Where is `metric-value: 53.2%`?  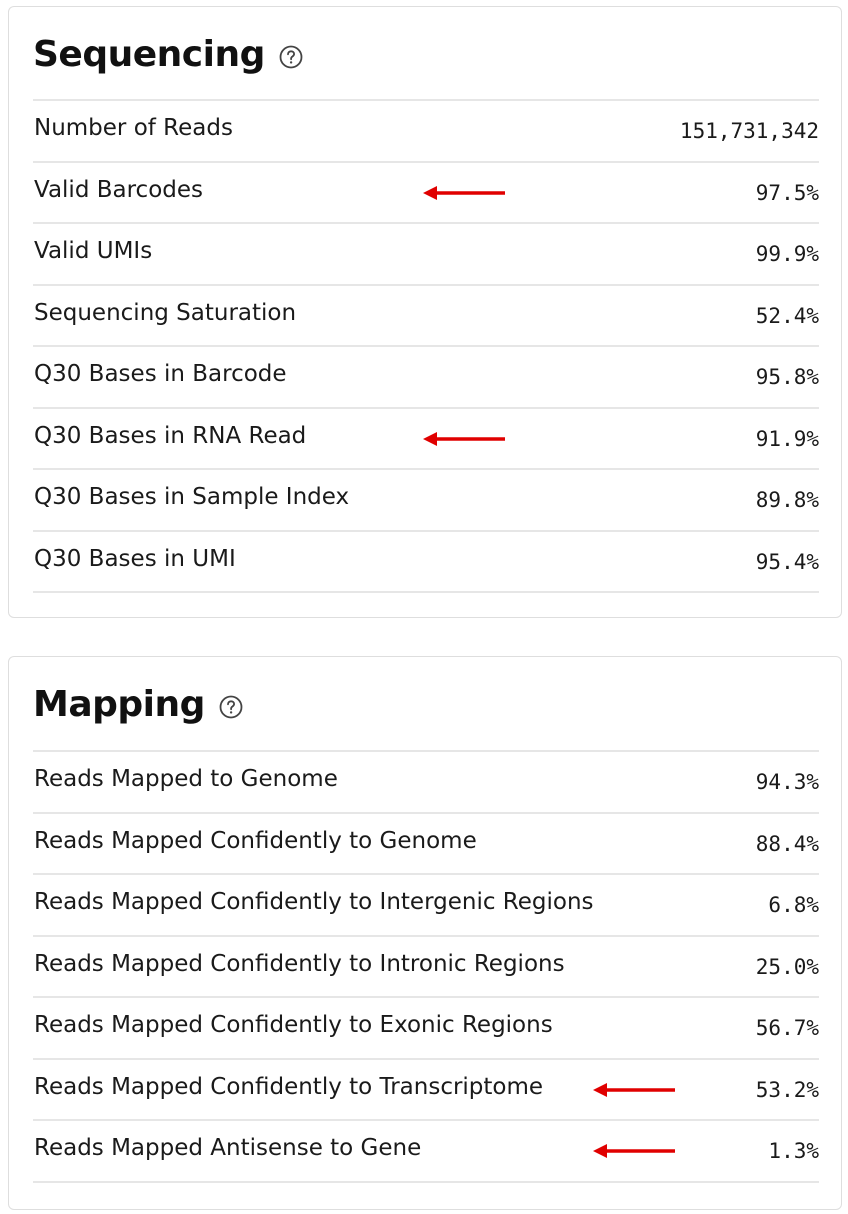 metric-value: 53.2% is located at coordinates (787, 1089).